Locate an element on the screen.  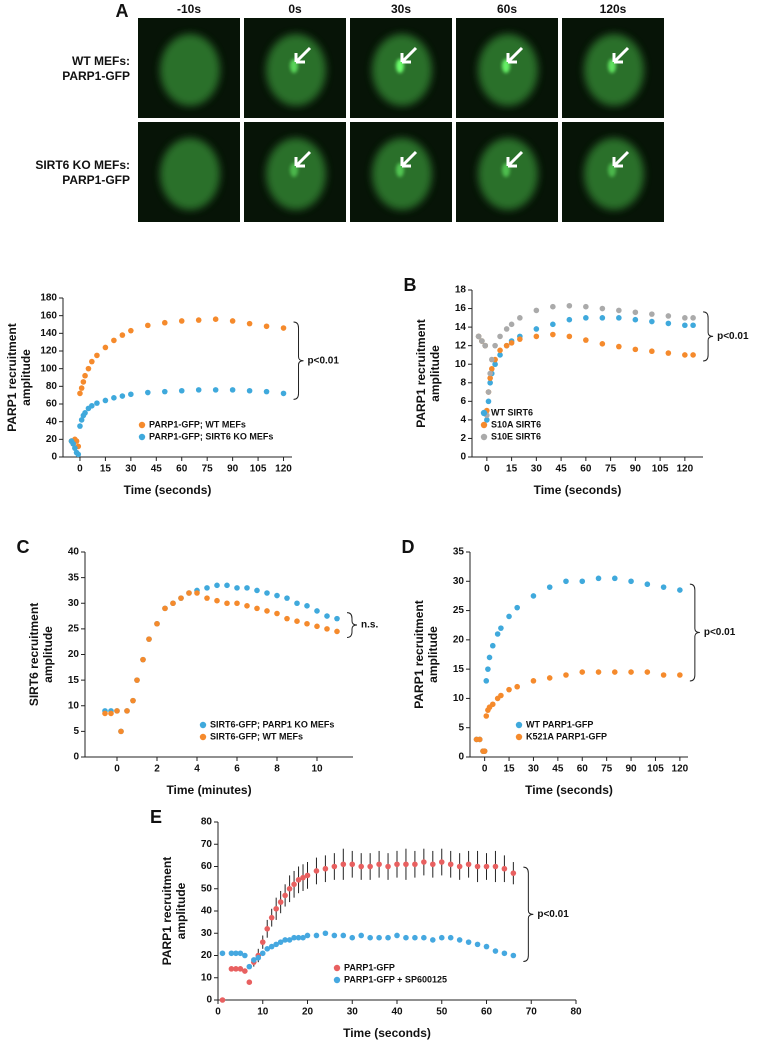
nucleus is located at coordinates (190, 70).